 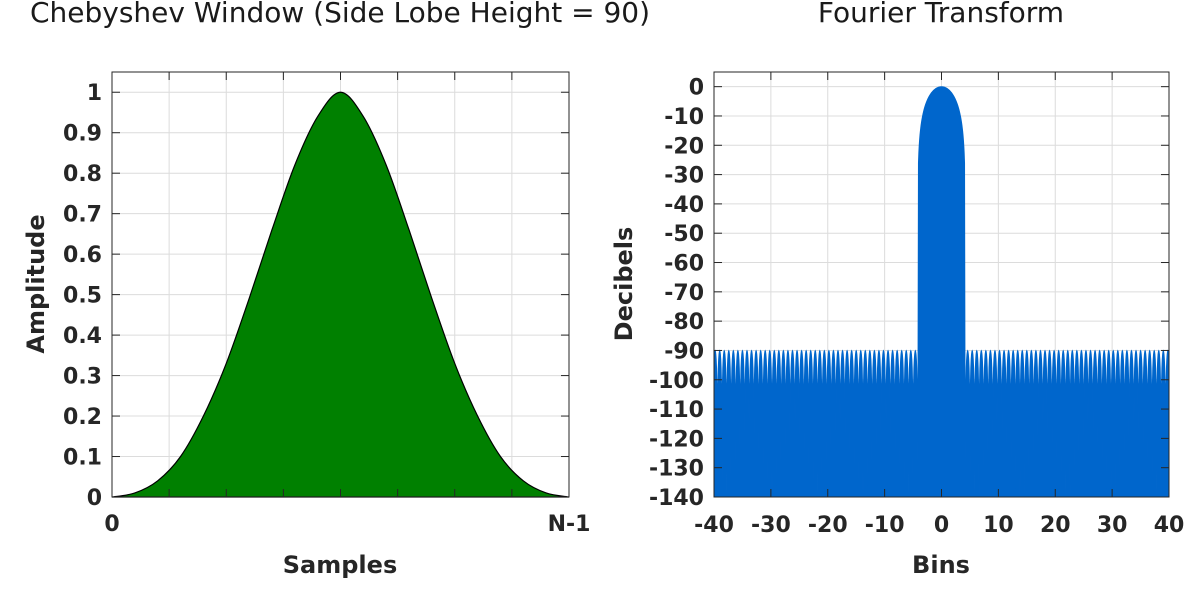 I want to click on window-y-tick-label: 1, so click(x=94, y=93).